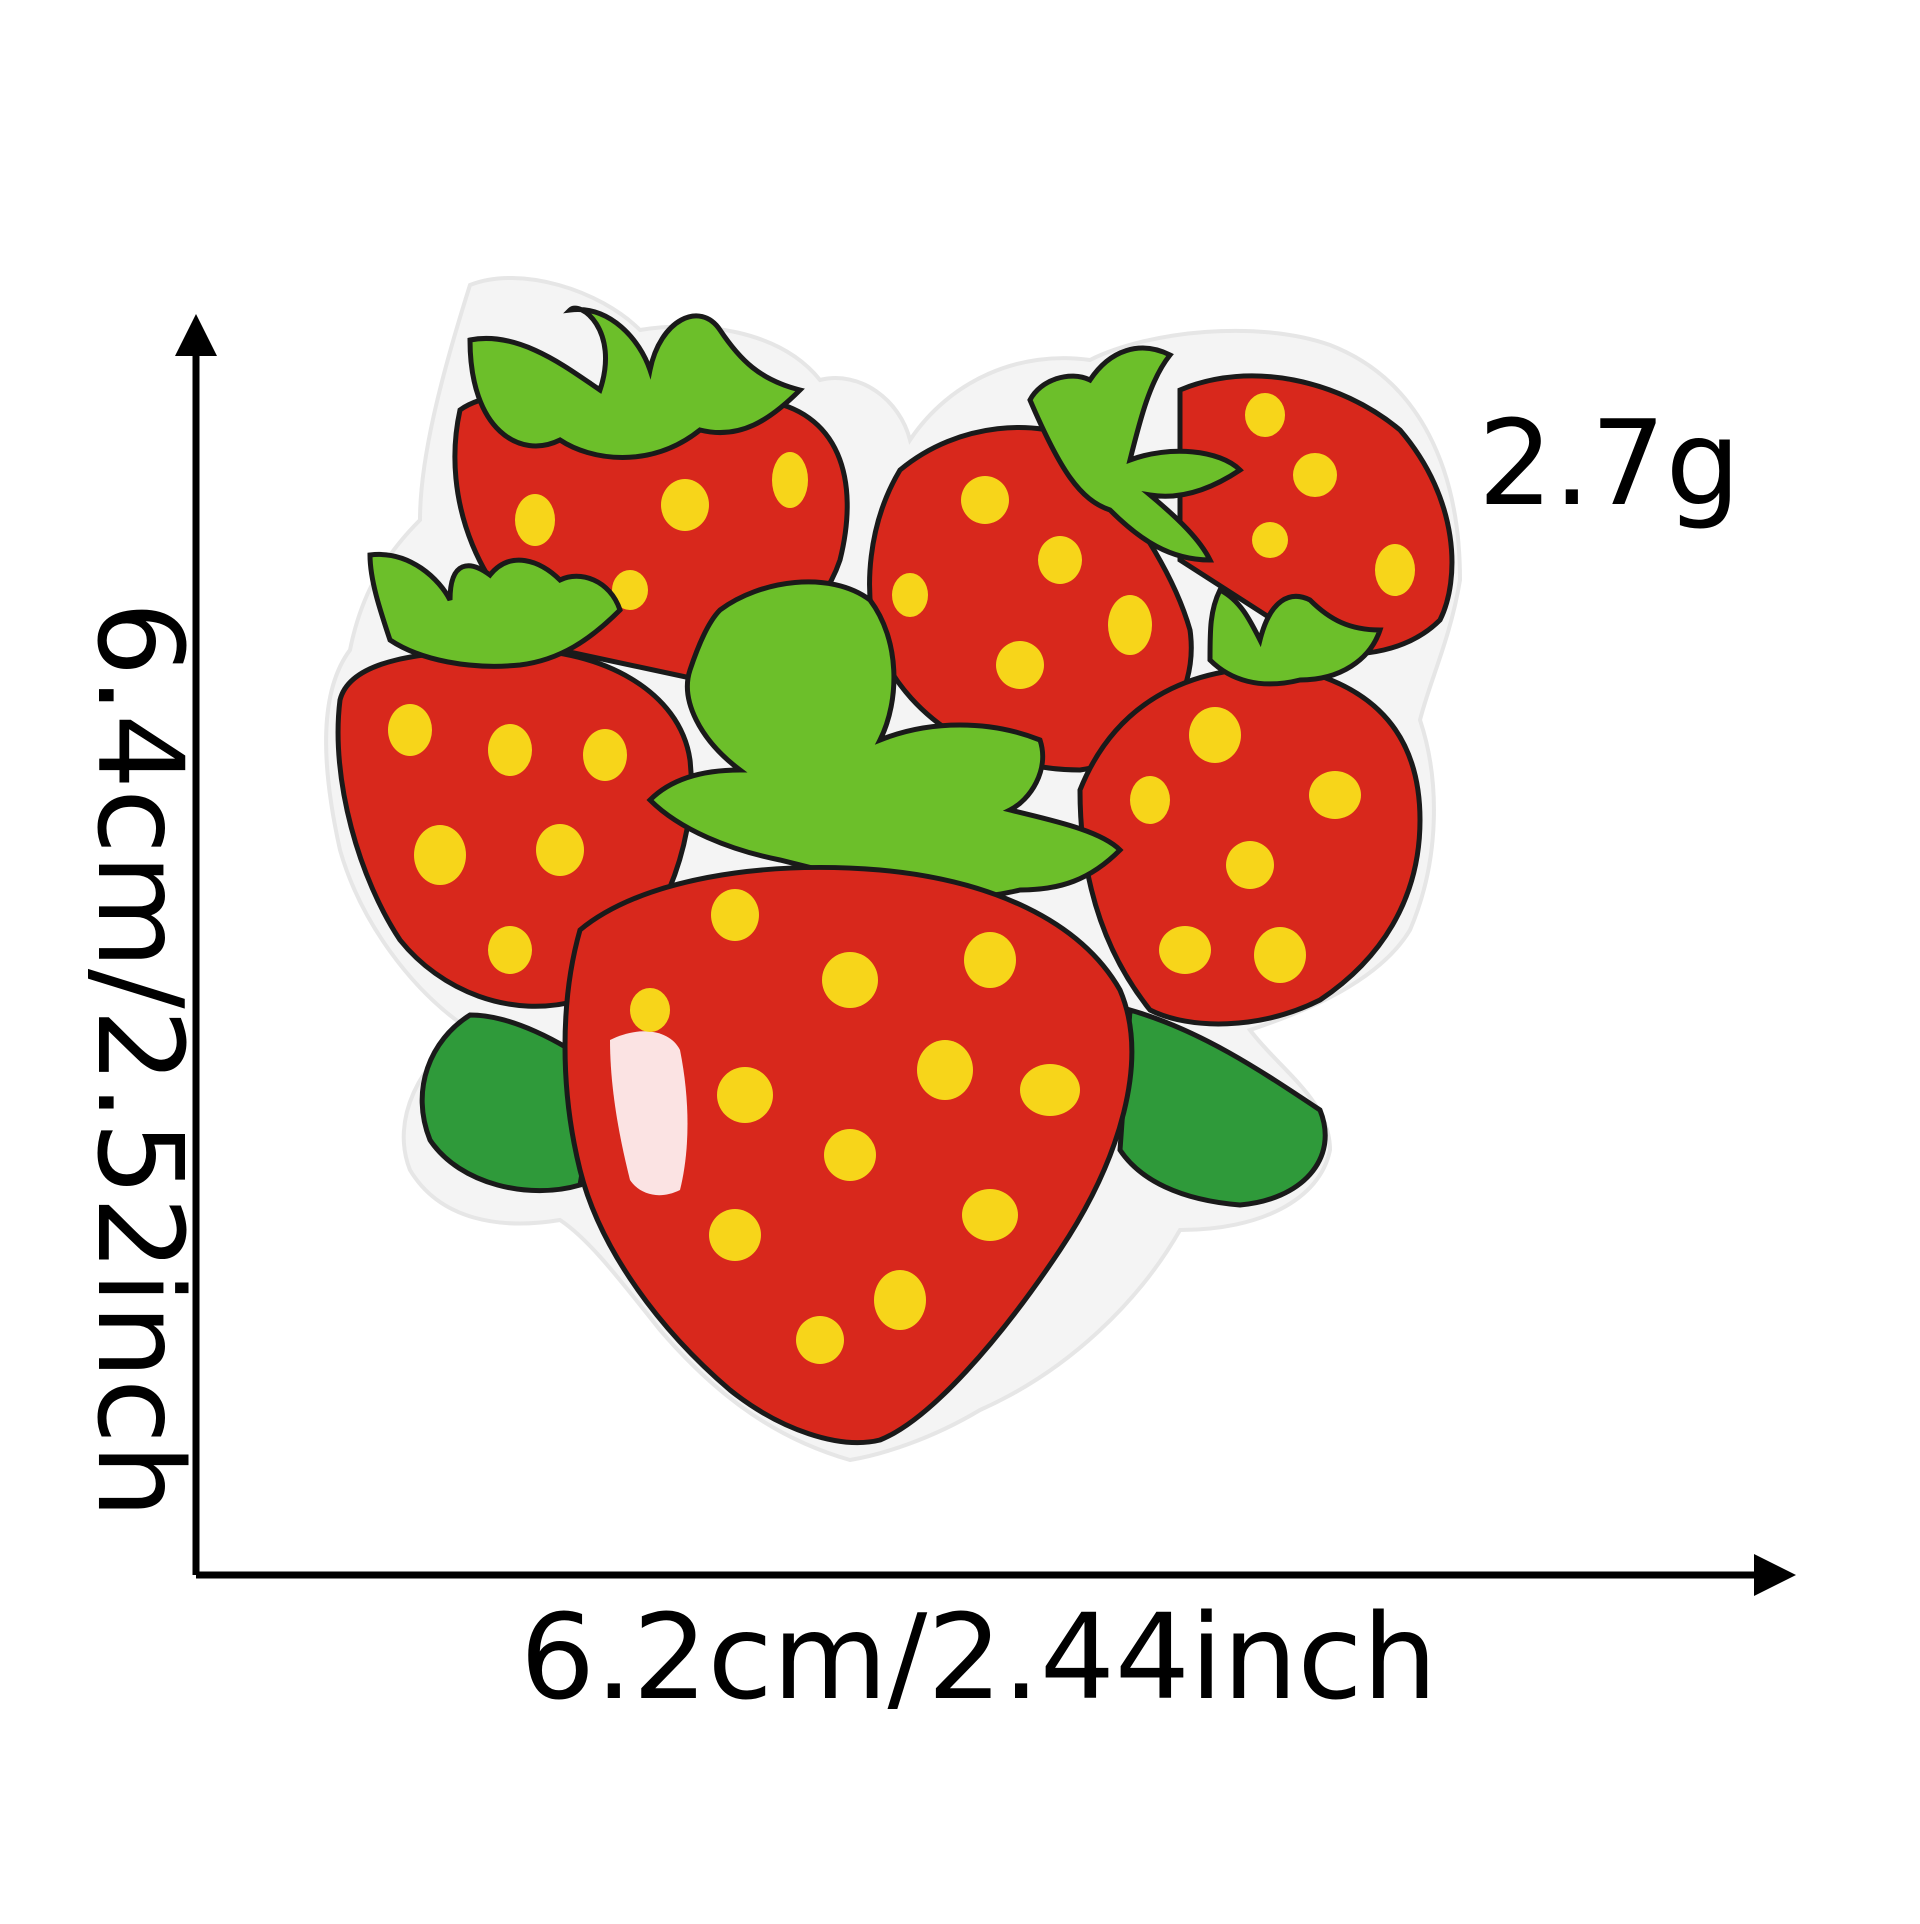  Describe the element at coordinates (1055, 559) in the screenshot. I see `strawberry-top-middle` at that location.